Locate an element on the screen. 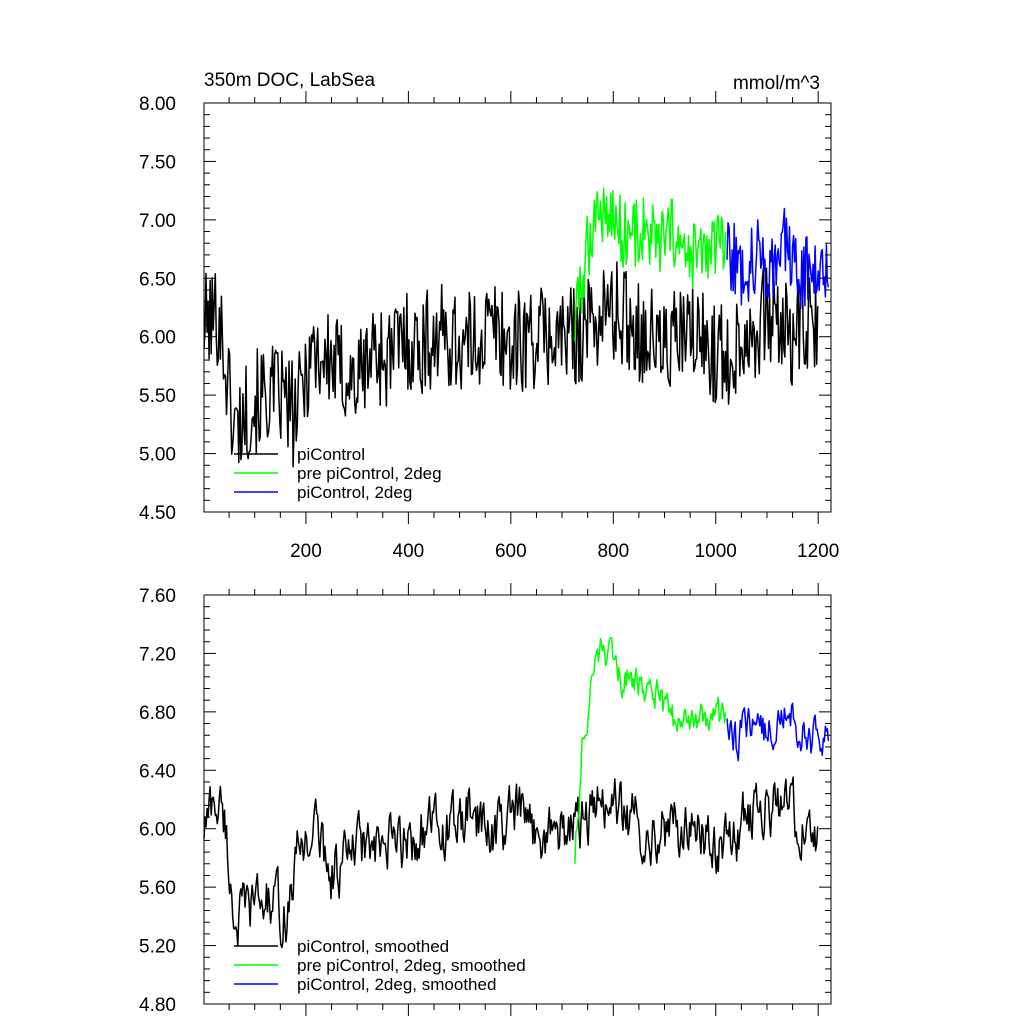 This screenshot has width=1024, height=1024. y-tick-label: 6.80 is located at coordinates (157, 713).